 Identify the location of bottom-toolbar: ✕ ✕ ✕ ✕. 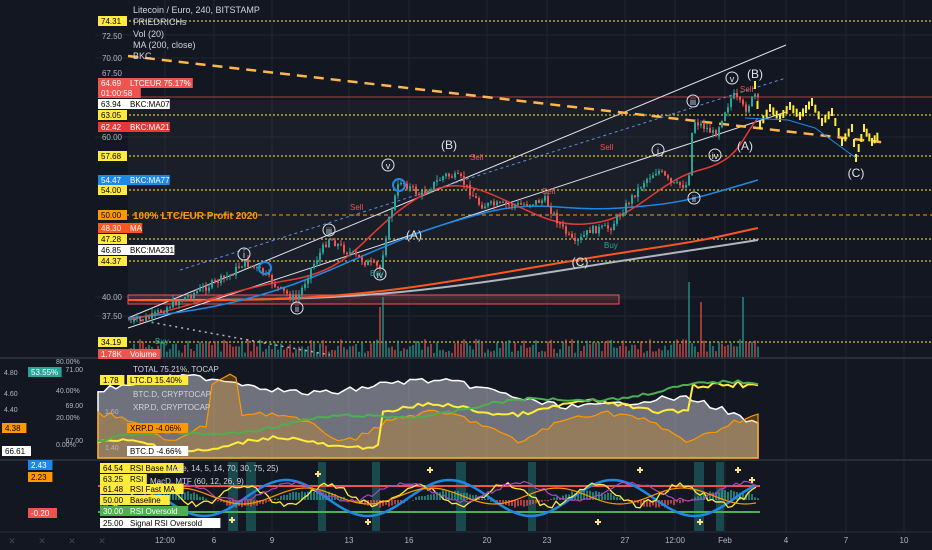
(57, 542).